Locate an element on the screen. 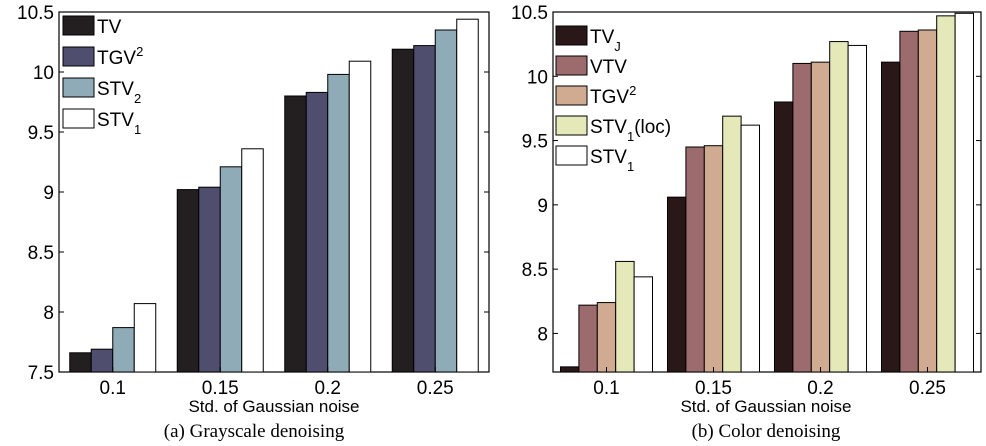  bar-stv1-loc--0_15 is located at coordinates (732, 244).